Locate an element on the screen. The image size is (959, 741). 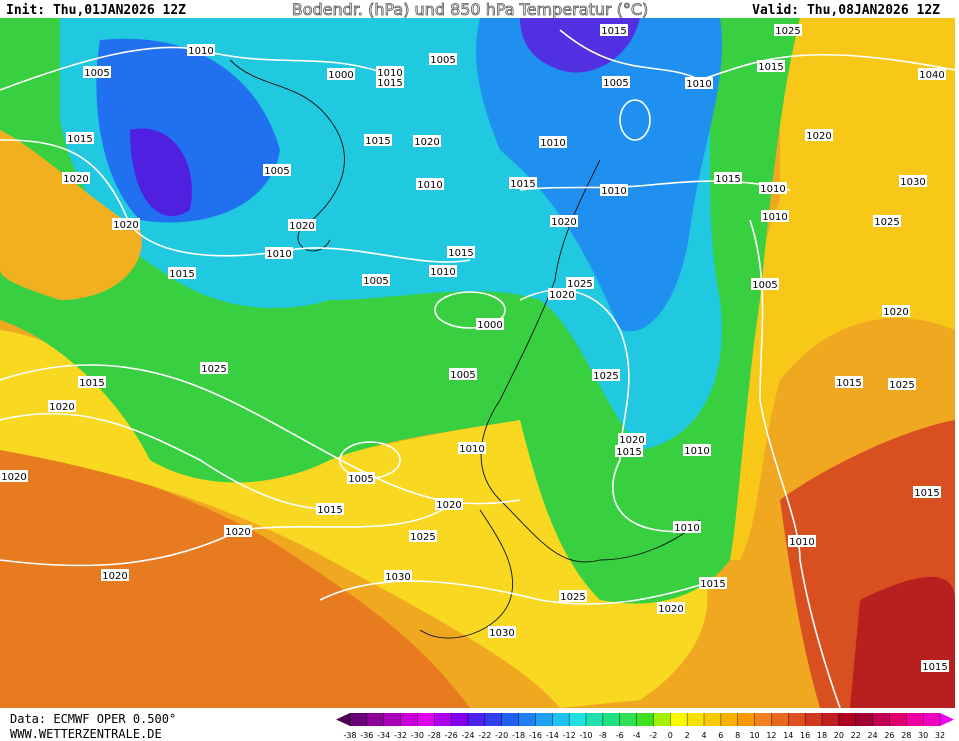
colorbar-label: 28 is located at coordinates (906, 735).